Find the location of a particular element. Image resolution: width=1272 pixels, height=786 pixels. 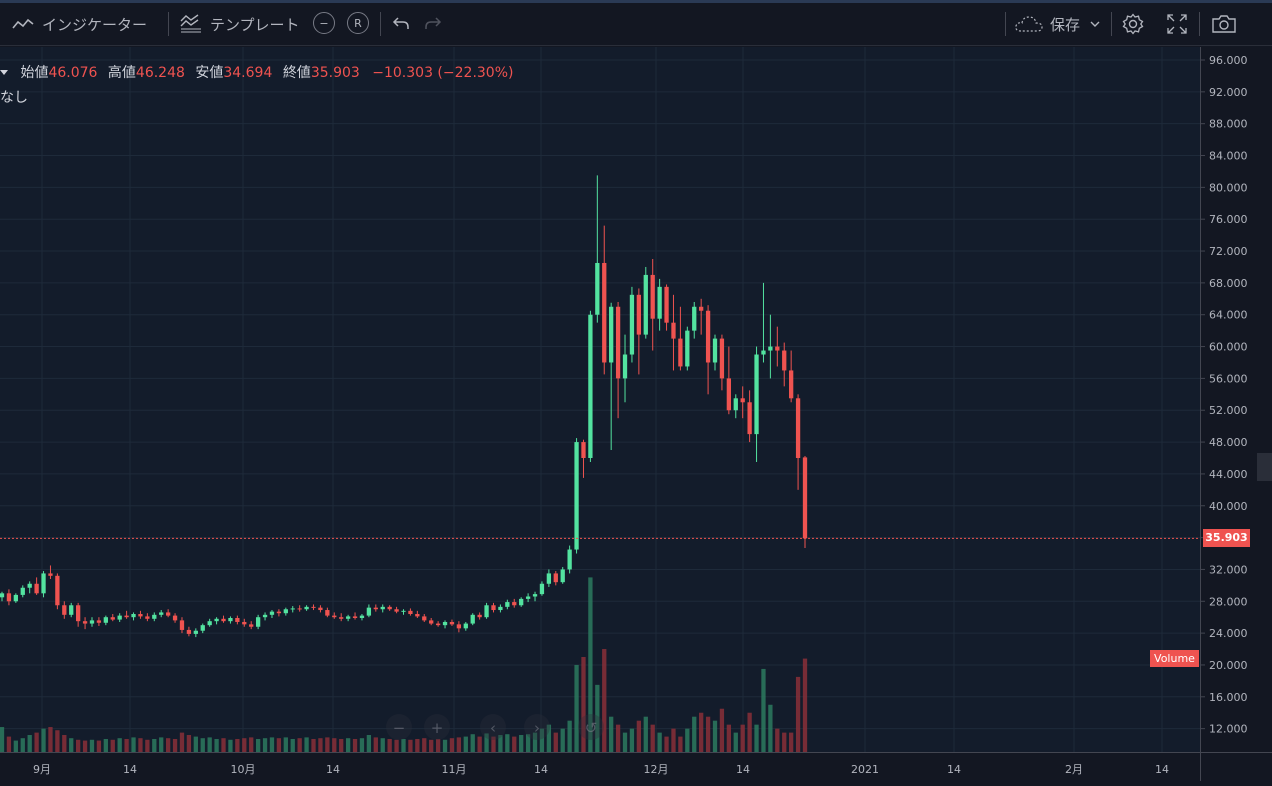

fullscreen-icon is located at coordinates (1177, 24).